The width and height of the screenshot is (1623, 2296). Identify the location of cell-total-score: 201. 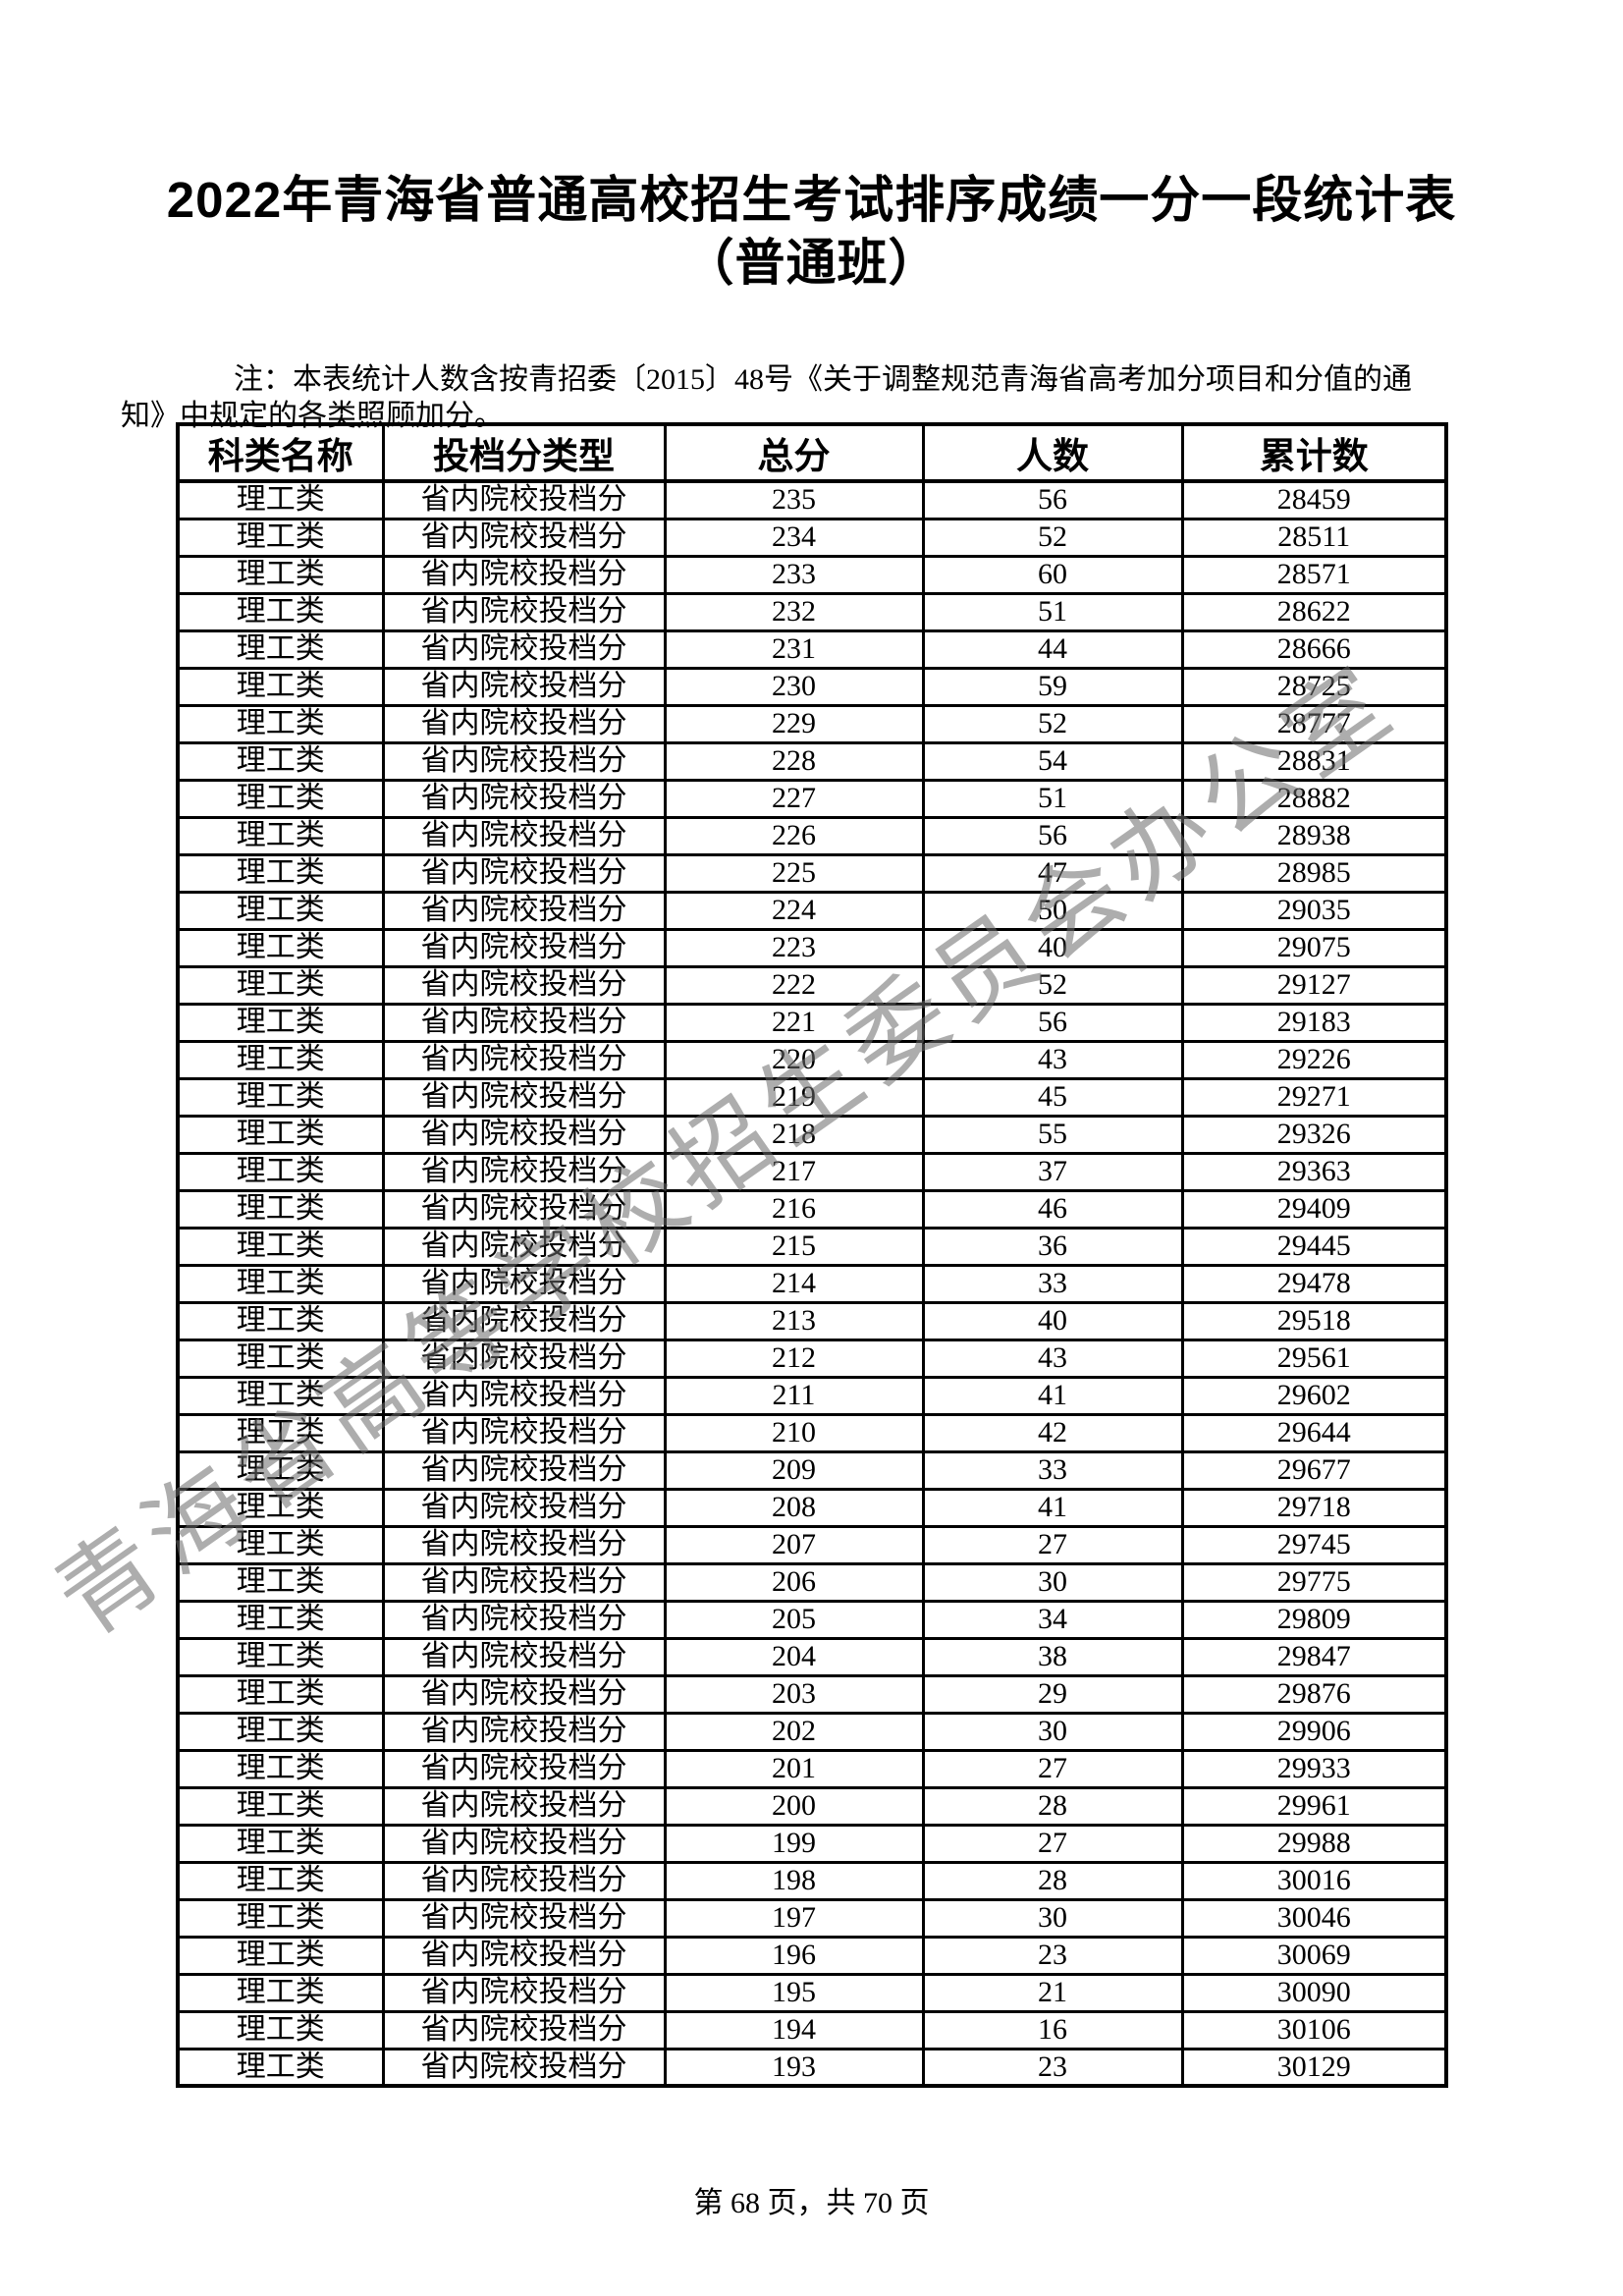
(794, 1768).